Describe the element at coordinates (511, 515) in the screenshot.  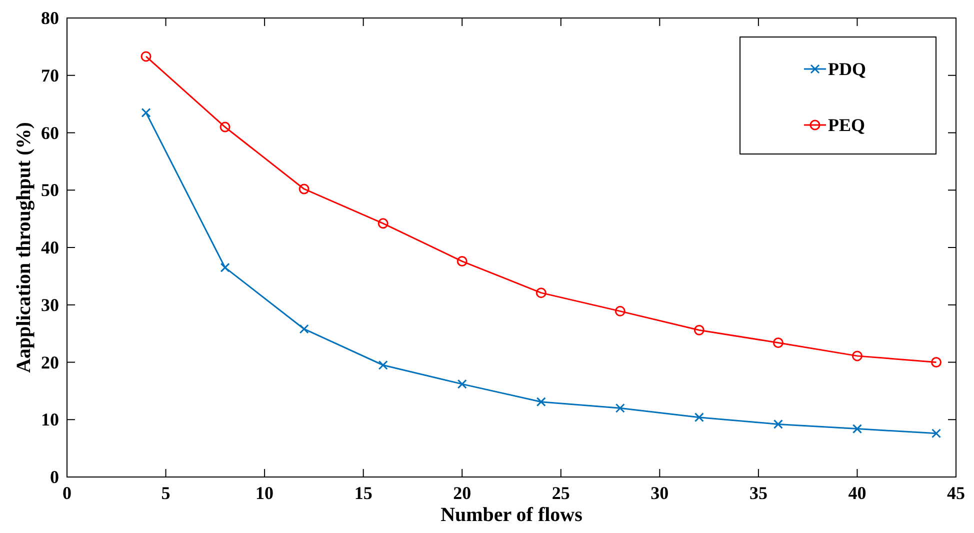
I see `x-axis-title: Number of flows` at that location.